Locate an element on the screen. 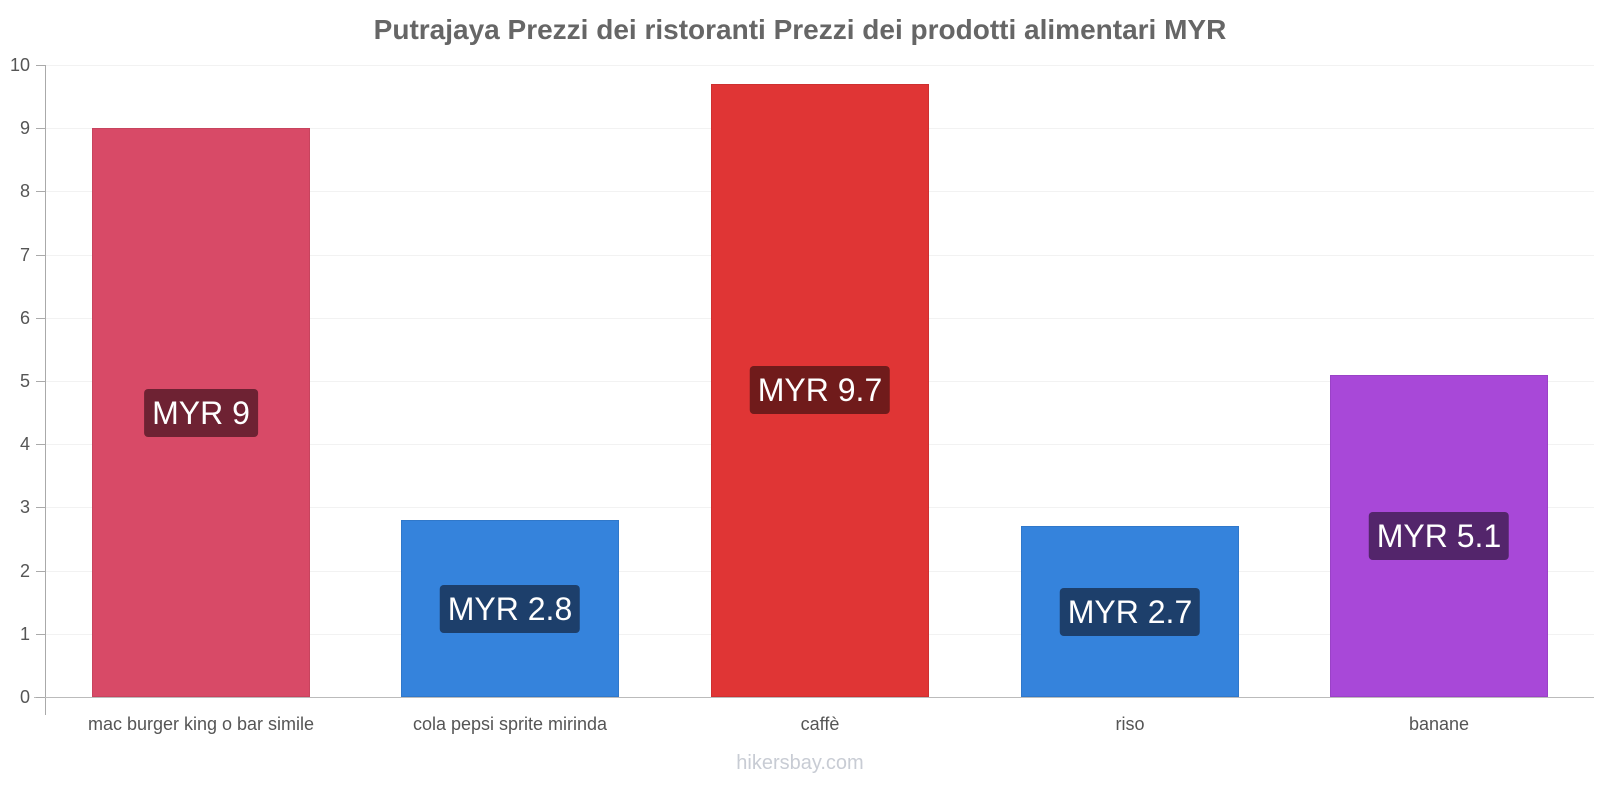 Image resolution: width=1600 pixels, height=800 pixels. x-tick-label: riso is located at coordinates (1130, 724).